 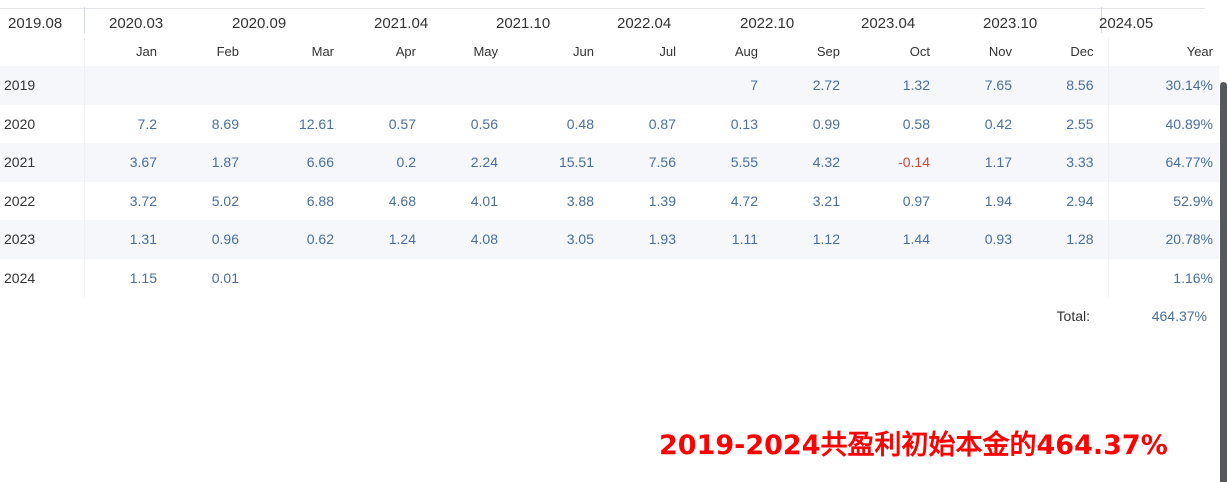 What do you see at coordinates (916, 123) in the screenshot?
I see `month-return-cell: 0.58` at bounding box center [916, 123].